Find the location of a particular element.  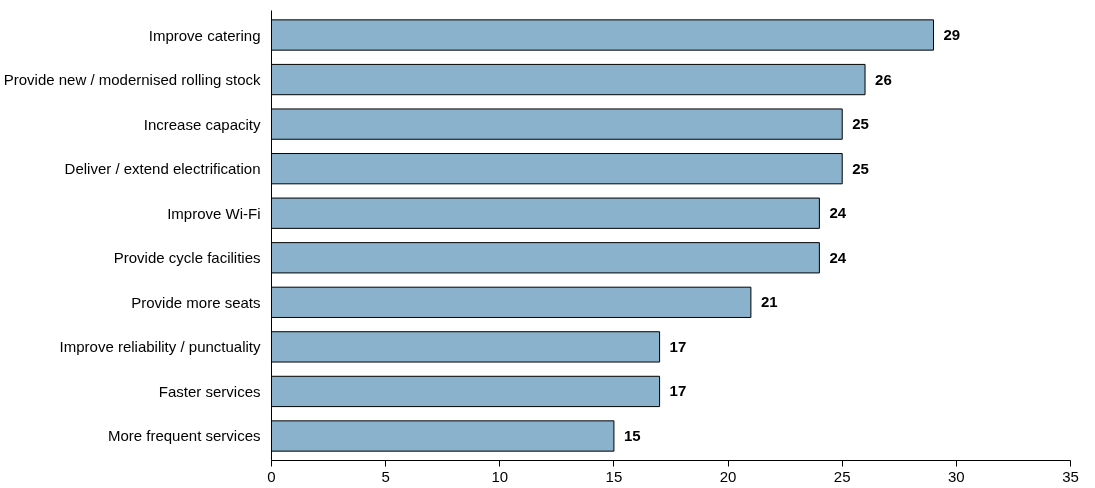

y-tick-label: Improve Wi-Fi is located at coordinates (214, 213).